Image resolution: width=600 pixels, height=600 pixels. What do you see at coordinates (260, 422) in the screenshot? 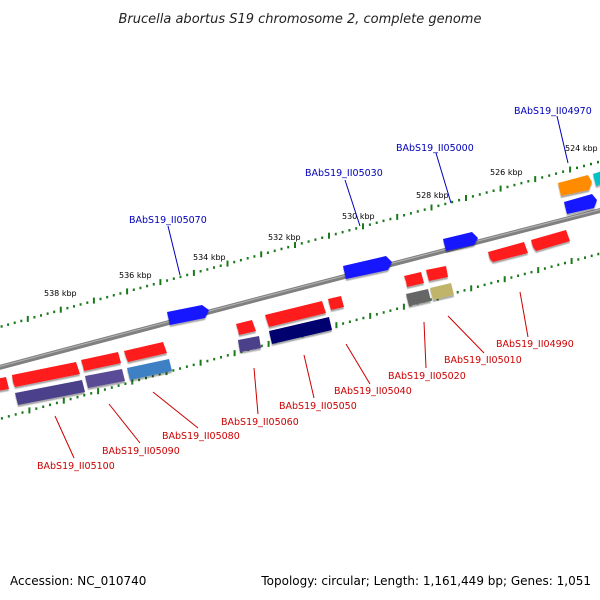
I see `gene-label: BAbS19_II05060` at bounding box center [260, 422].